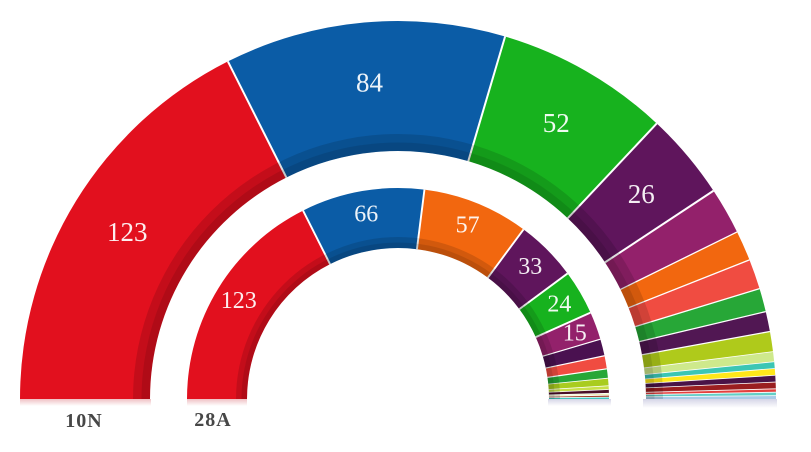 This screenshot has width=811, height=452. What do you see at coordinates (559, 305) in the screenshot?
I see `svg-text: 24` at bounding box center [559, 305].